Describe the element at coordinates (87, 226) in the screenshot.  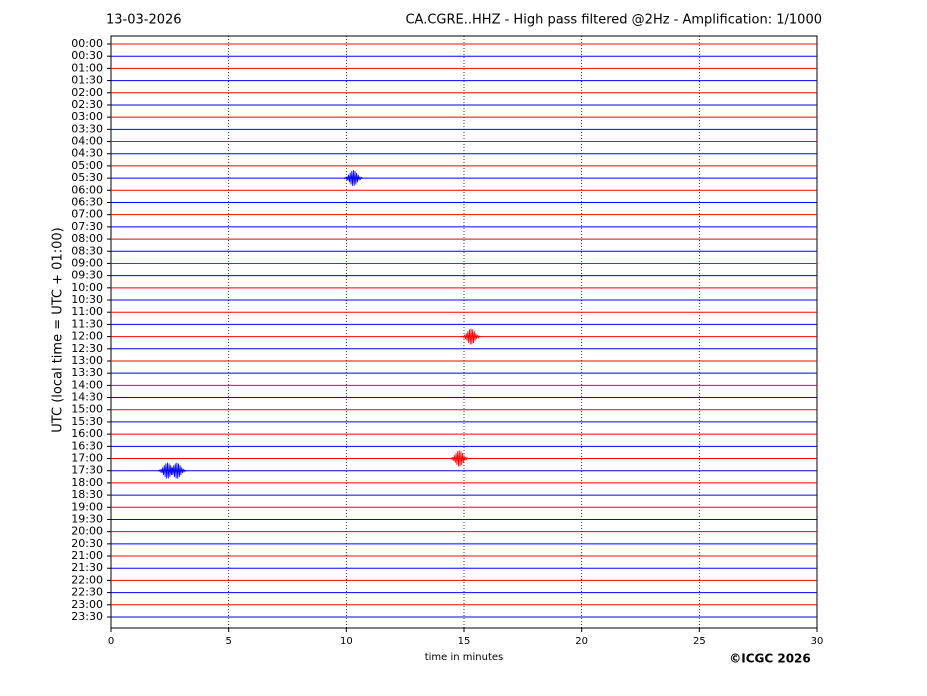
I see `y-tick-label: 07:30` at that location.